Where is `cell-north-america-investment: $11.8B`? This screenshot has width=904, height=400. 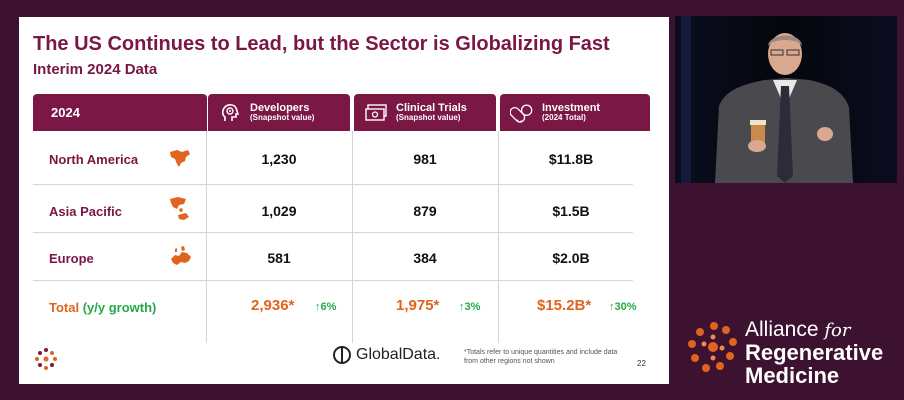 cell-north-america-investment: $11.8B is located at coordinates (571, 159).